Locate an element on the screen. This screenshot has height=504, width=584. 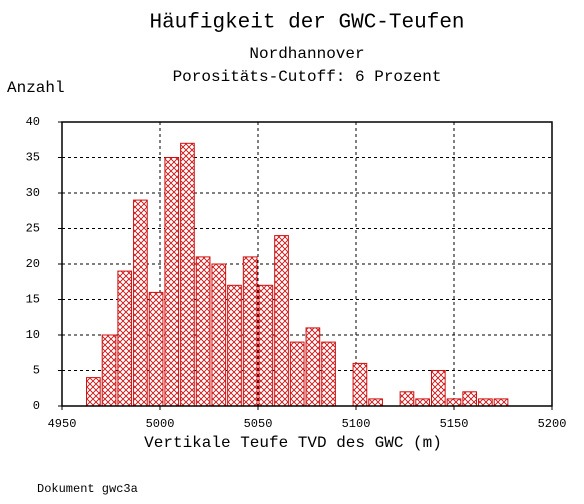
y-tick-label: 10 is located at coordinates (33, 335).